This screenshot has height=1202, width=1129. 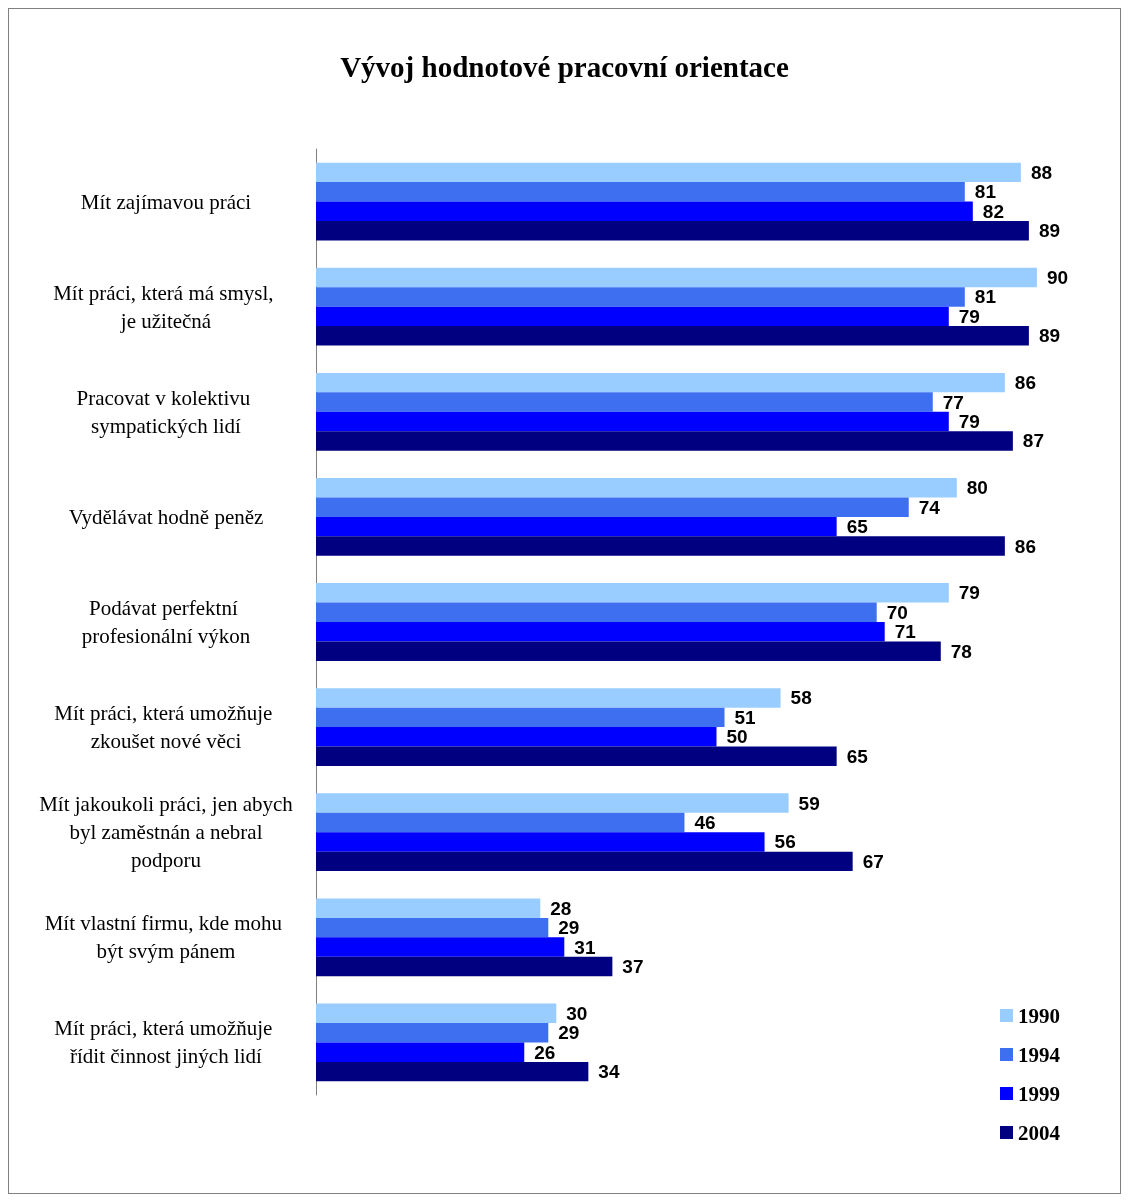 I want to click on legend-label: 1990, so click(x=1039, y=1015).